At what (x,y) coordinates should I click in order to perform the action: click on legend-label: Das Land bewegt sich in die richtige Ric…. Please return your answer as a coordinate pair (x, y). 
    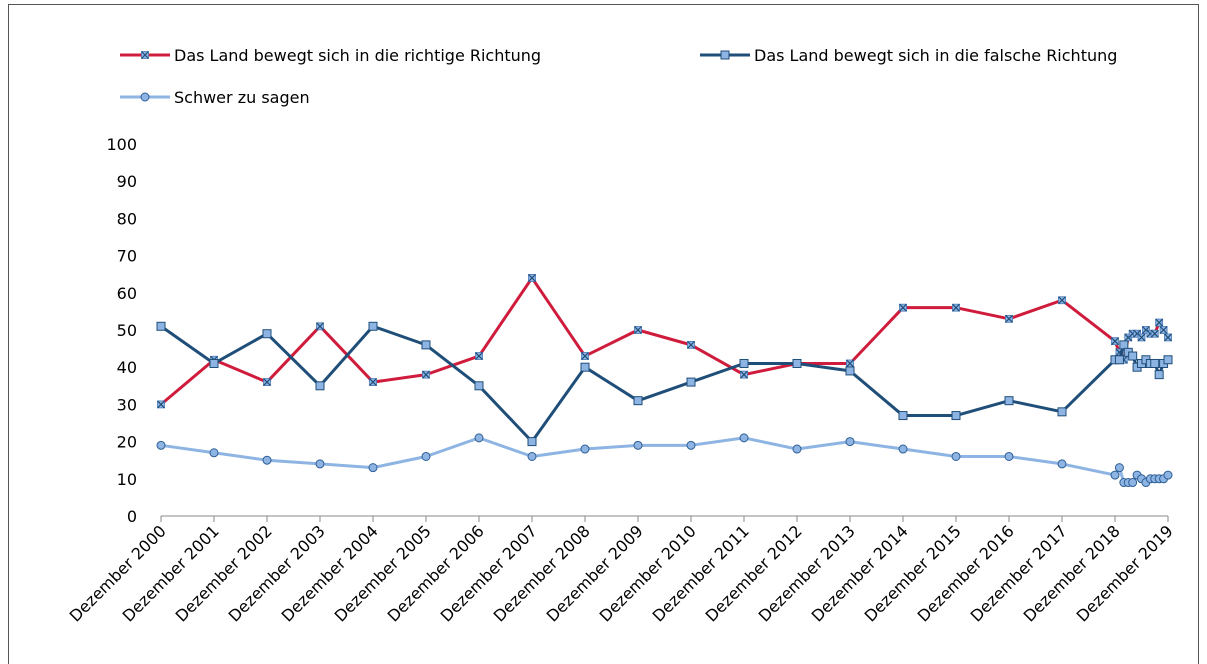
    Looking at the image, I should click on (357, 55).